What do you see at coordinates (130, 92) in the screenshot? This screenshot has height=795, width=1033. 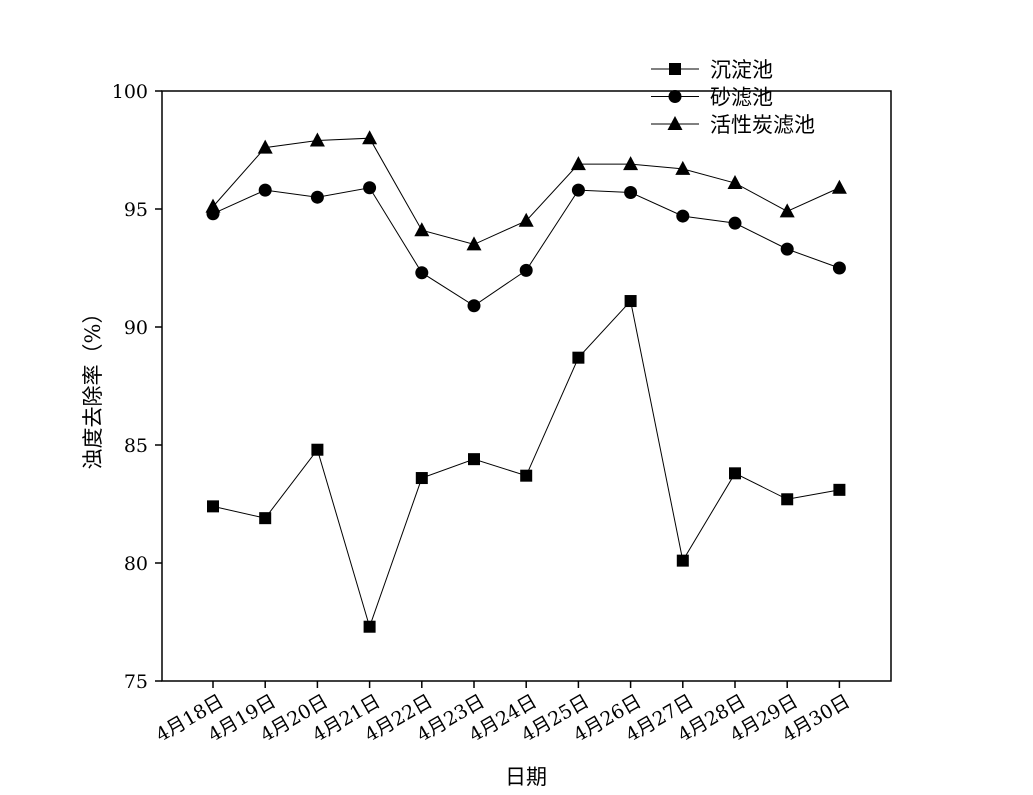 I see `y-tick-label: 100` at bounding box center [130, 92].